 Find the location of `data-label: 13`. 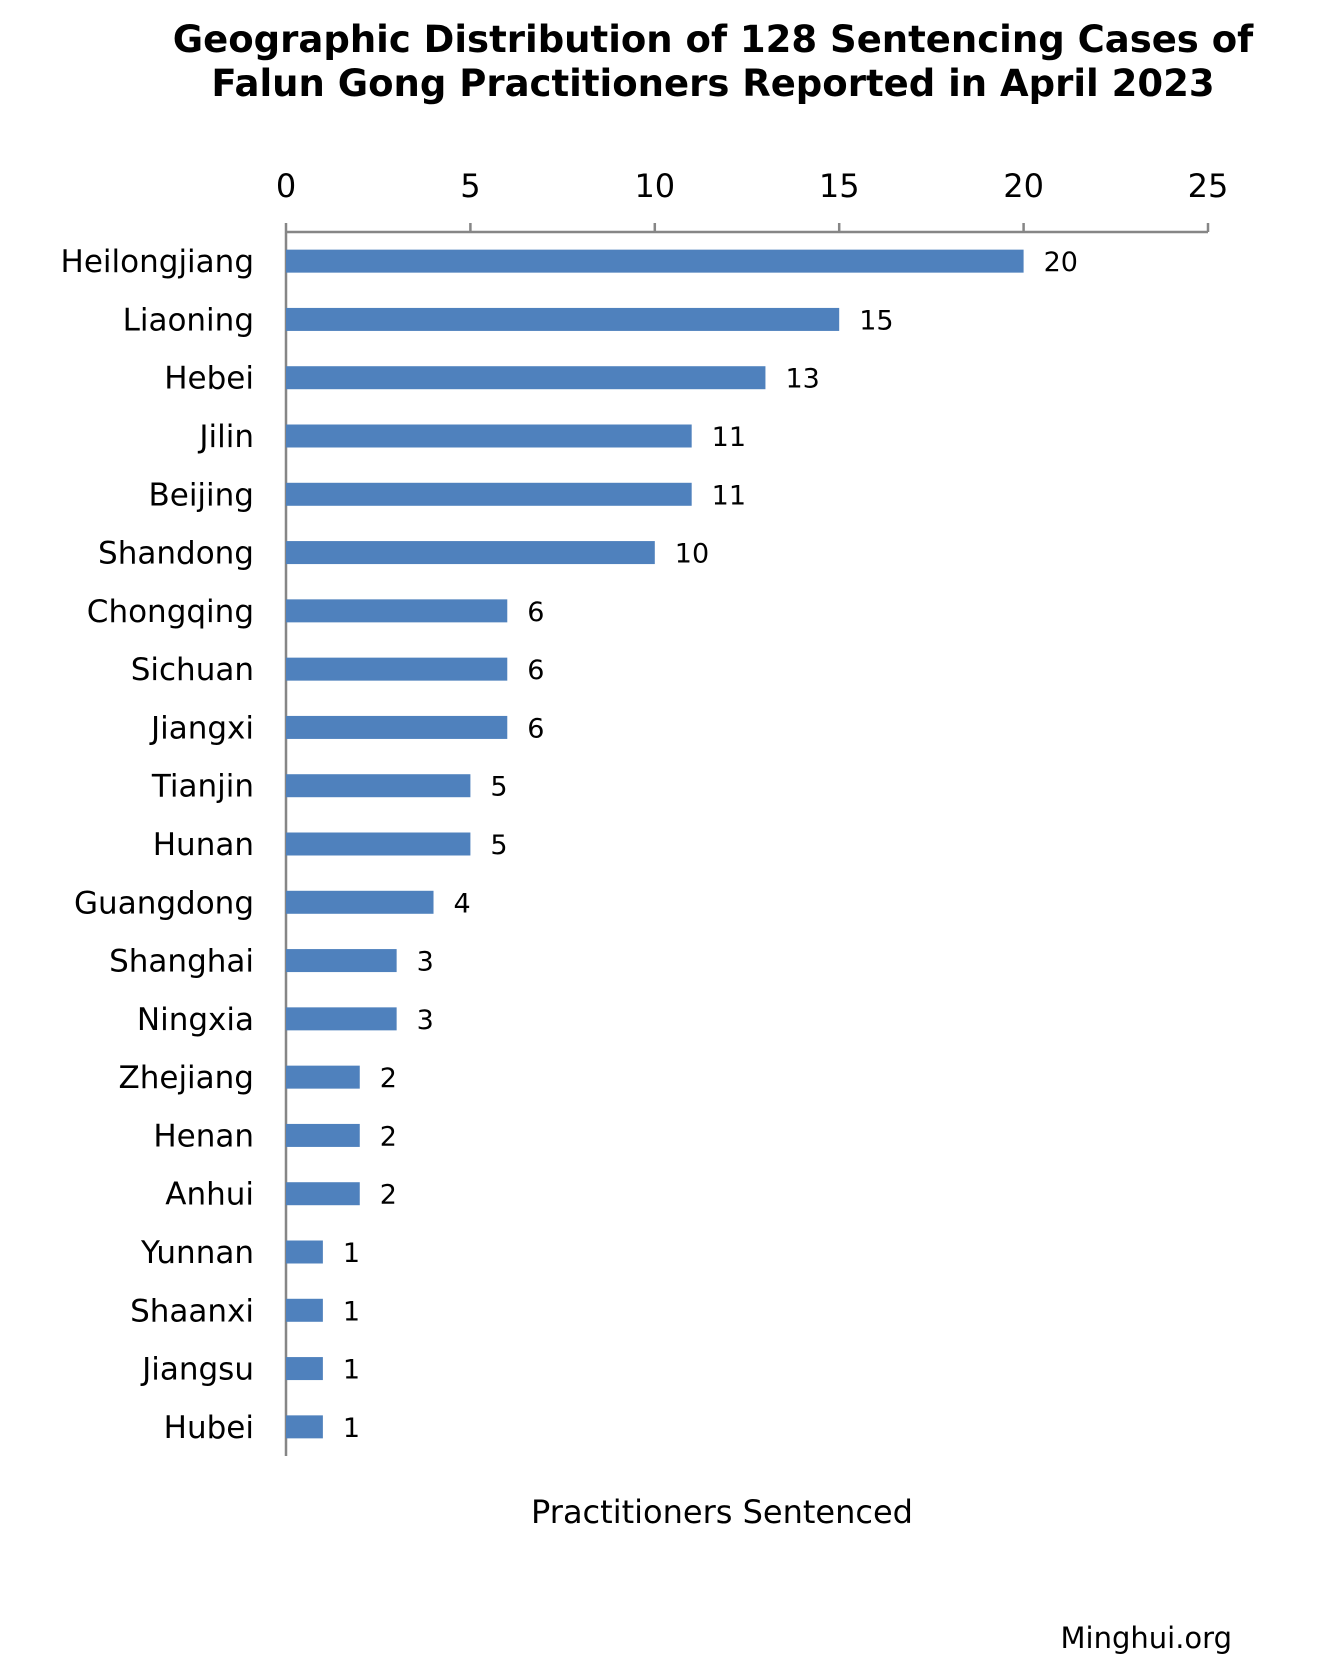

data-label: 13 is located at coordinates (802, 379).